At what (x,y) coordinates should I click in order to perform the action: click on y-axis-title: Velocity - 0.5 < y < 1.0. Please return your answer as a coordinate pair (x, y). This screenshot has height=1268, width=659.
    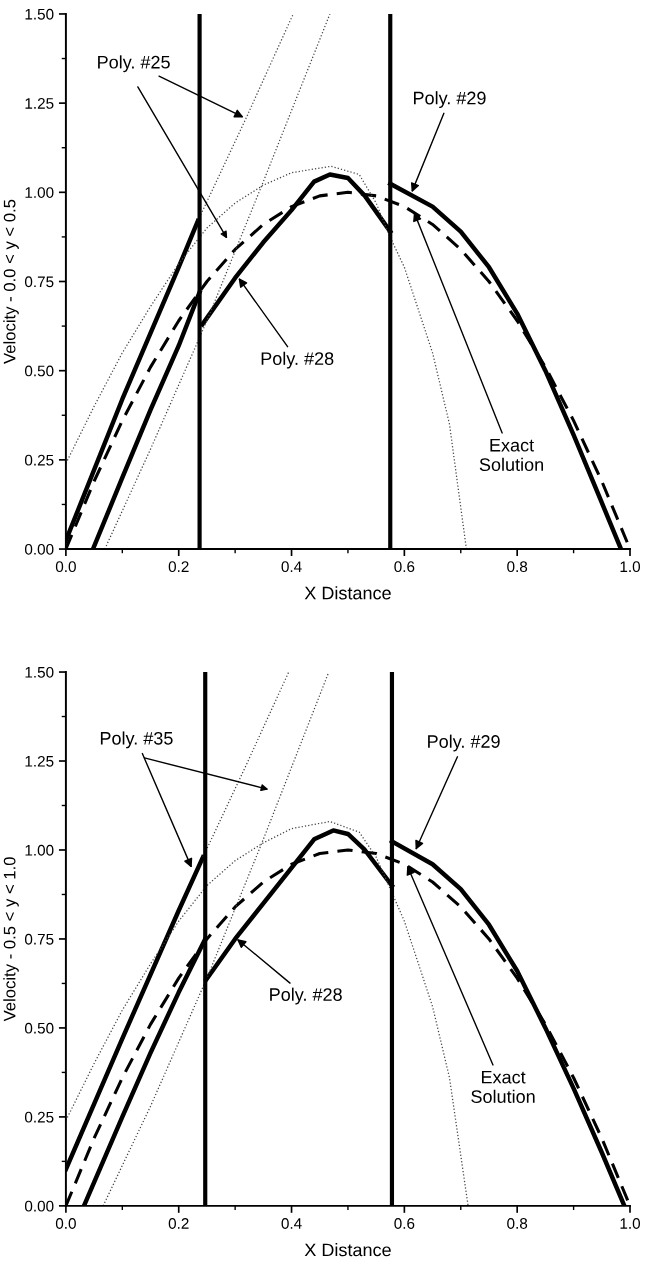
    Looking at the image, I should click on (11, 939).